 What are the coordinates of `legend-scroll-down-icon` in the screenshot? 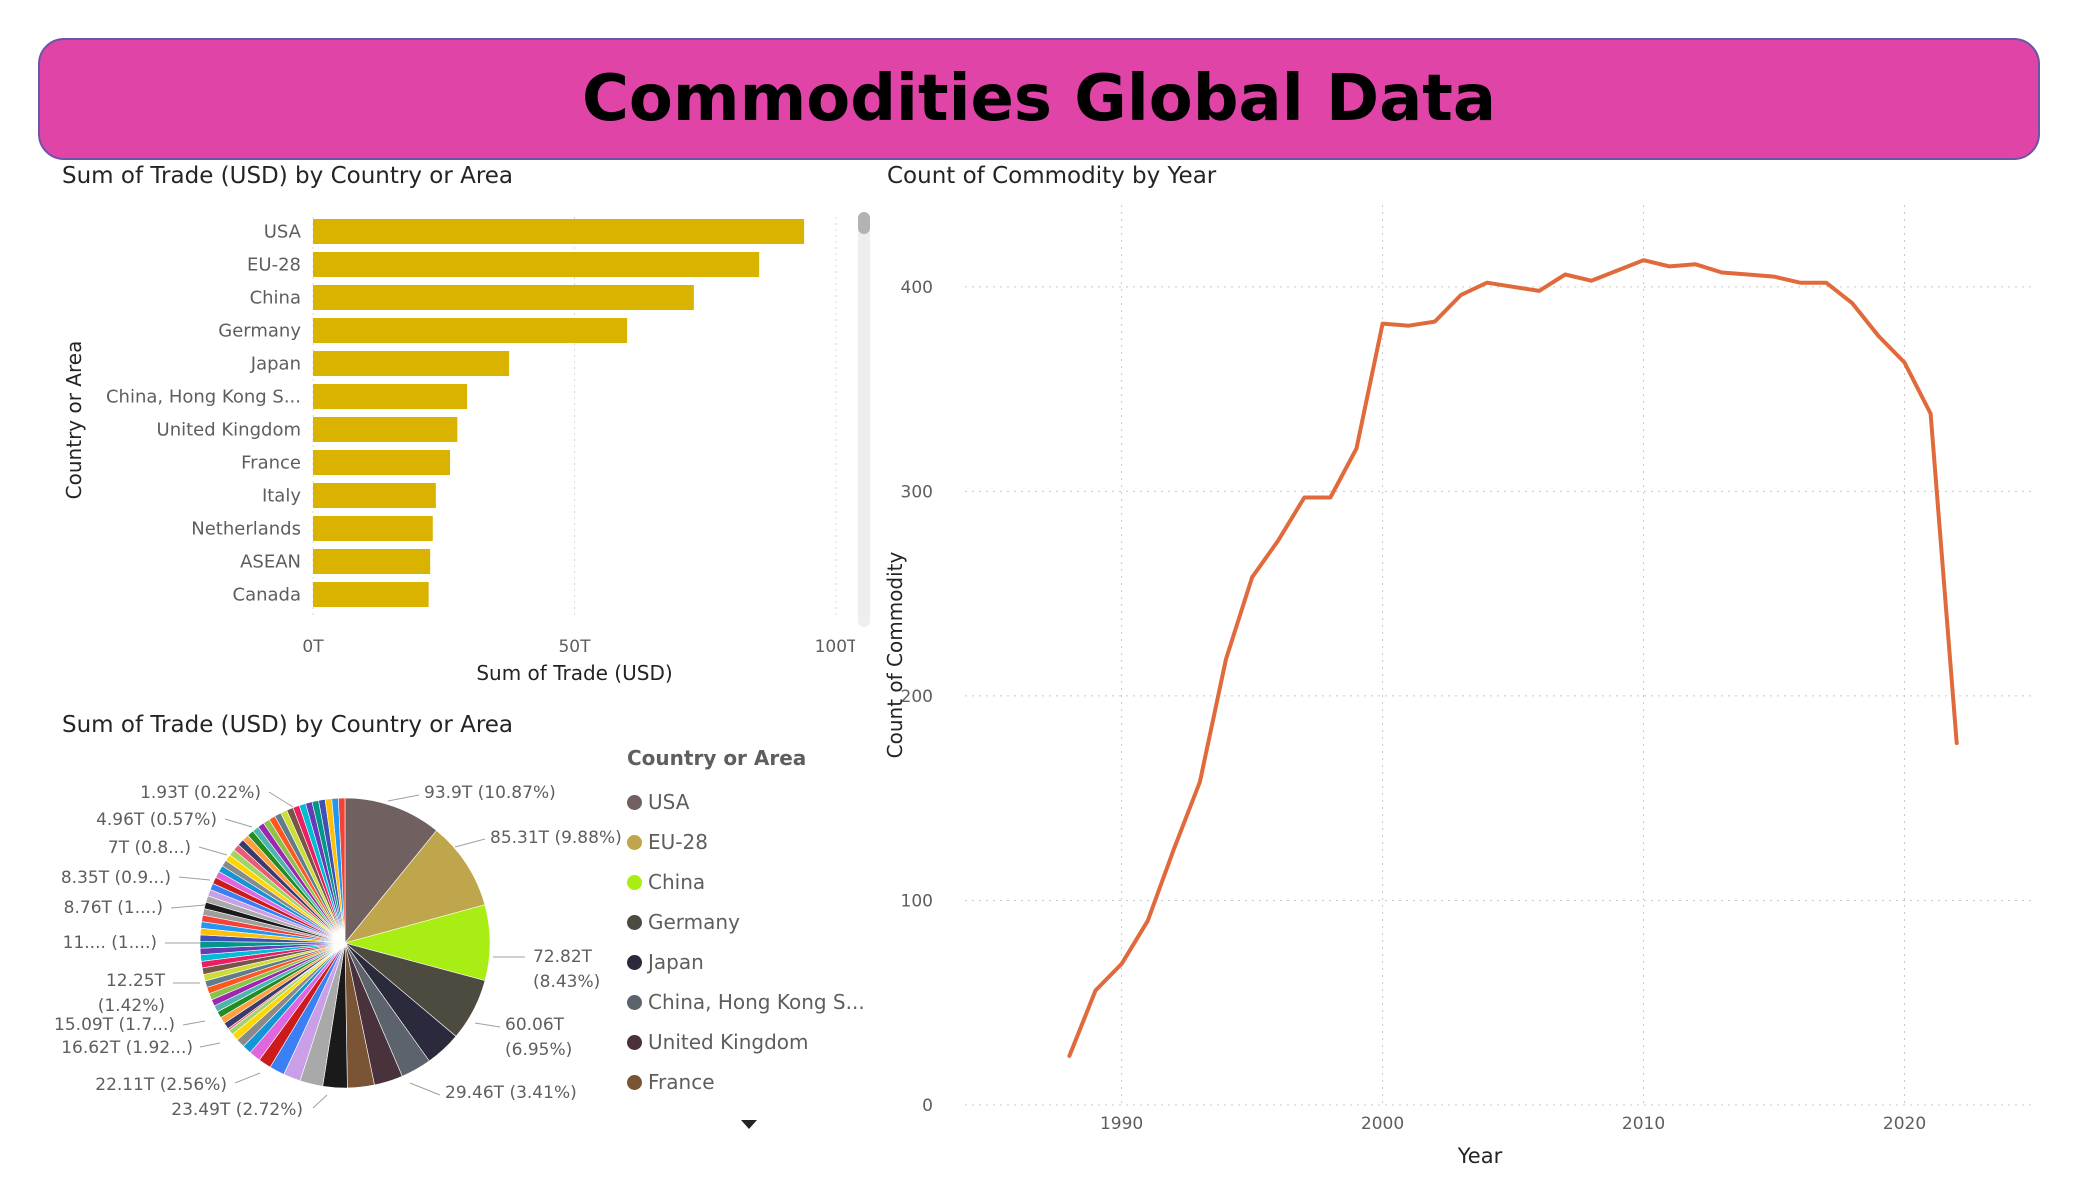 It's located at (749, 1124).